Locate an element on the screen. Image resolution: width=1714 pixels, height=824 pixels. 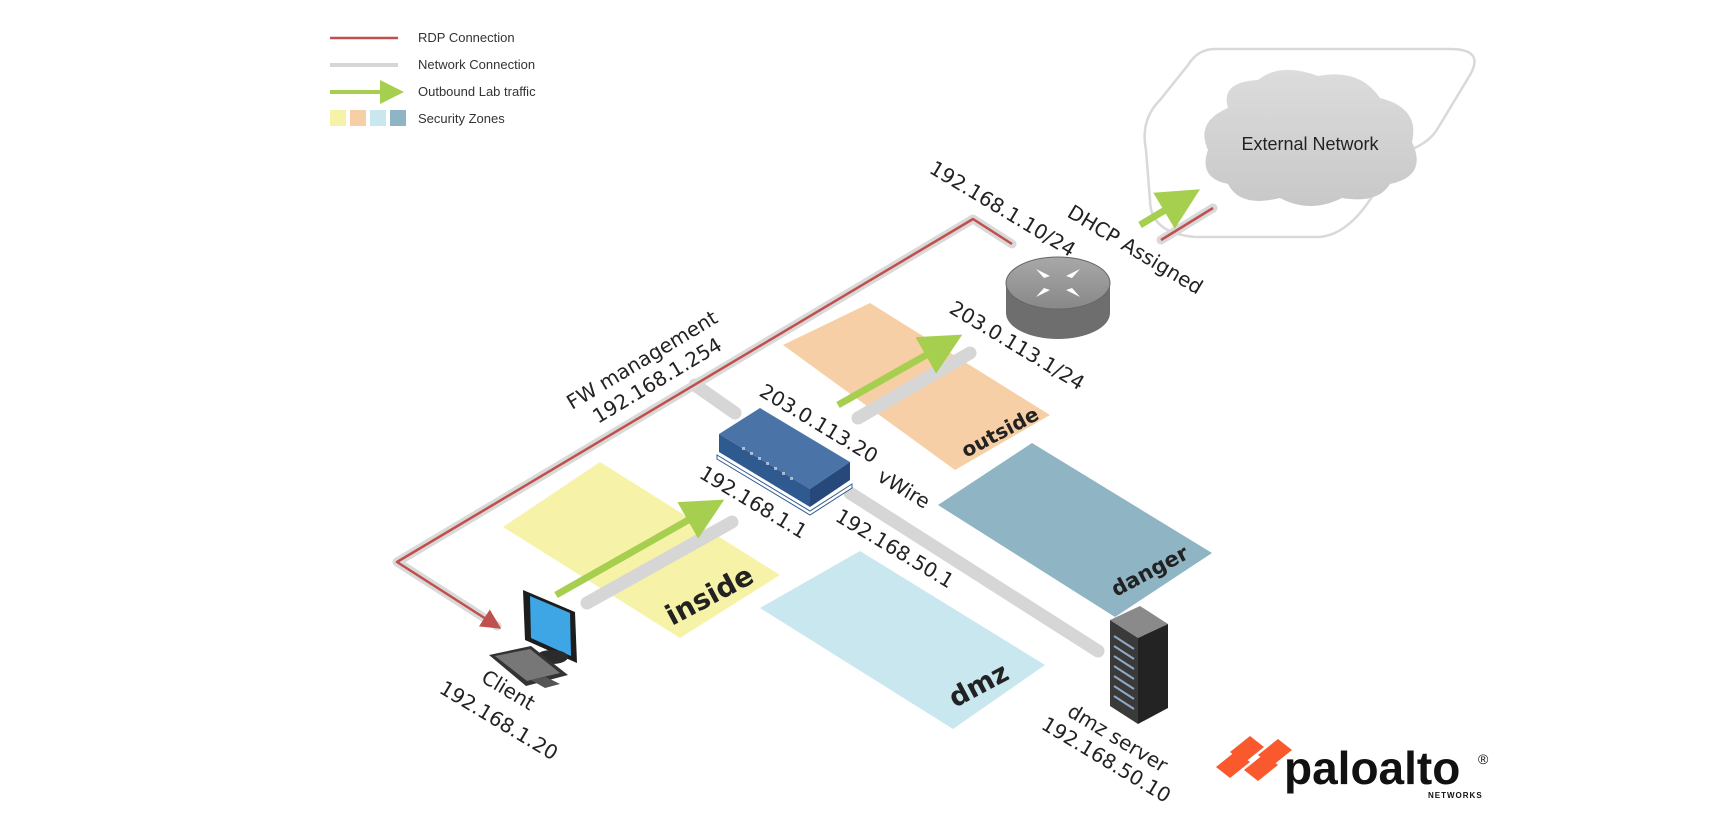
outbound-arrow-inside is located at coordinates (639, 549).